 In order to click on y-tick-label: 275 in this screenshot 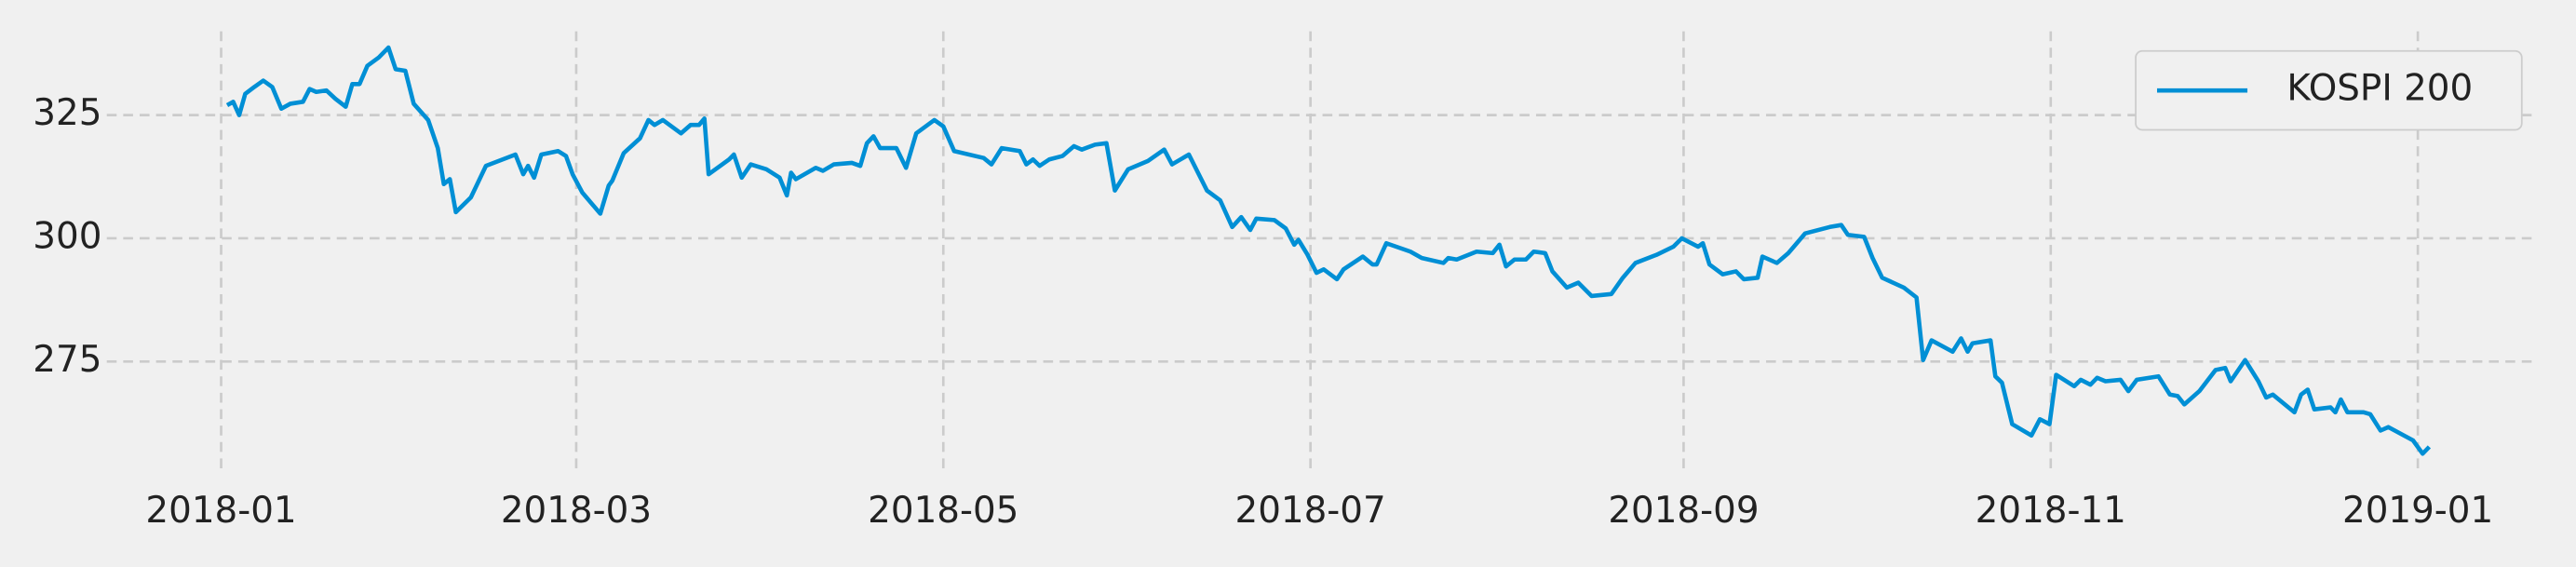, I will do `click(67, 360)`.